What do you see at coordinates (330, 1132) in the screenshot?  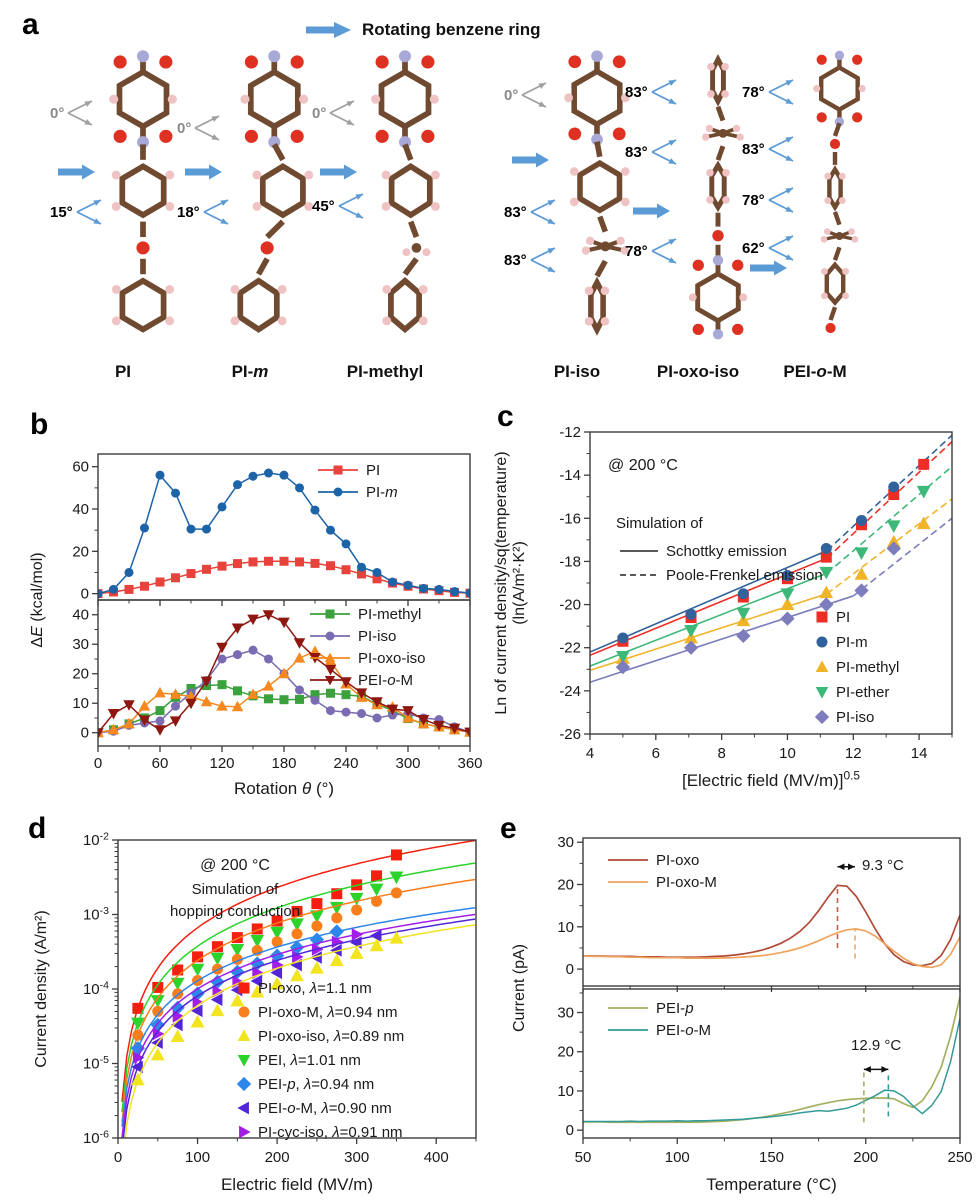 I see `svg-text: PI-cyc-iso, λ=0.91 nm` at bounding box center [330, 1132].